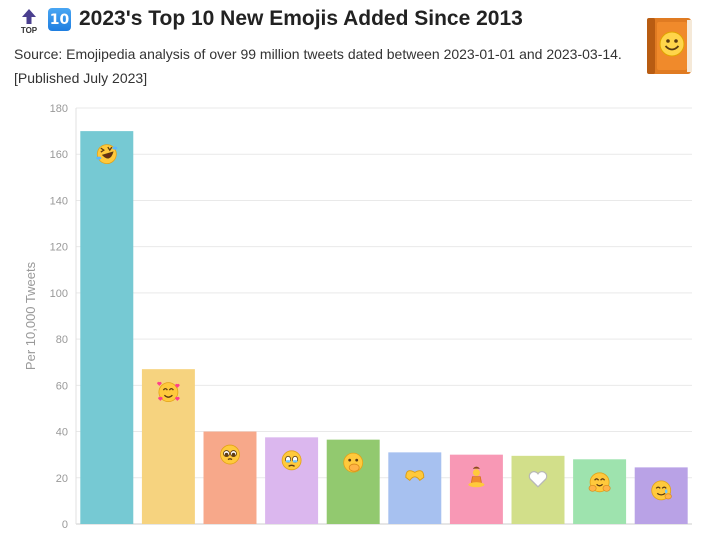 This screenshot has height=540, width=720. I want to click on top-arrow-icon: TOP, so click(29, 21).